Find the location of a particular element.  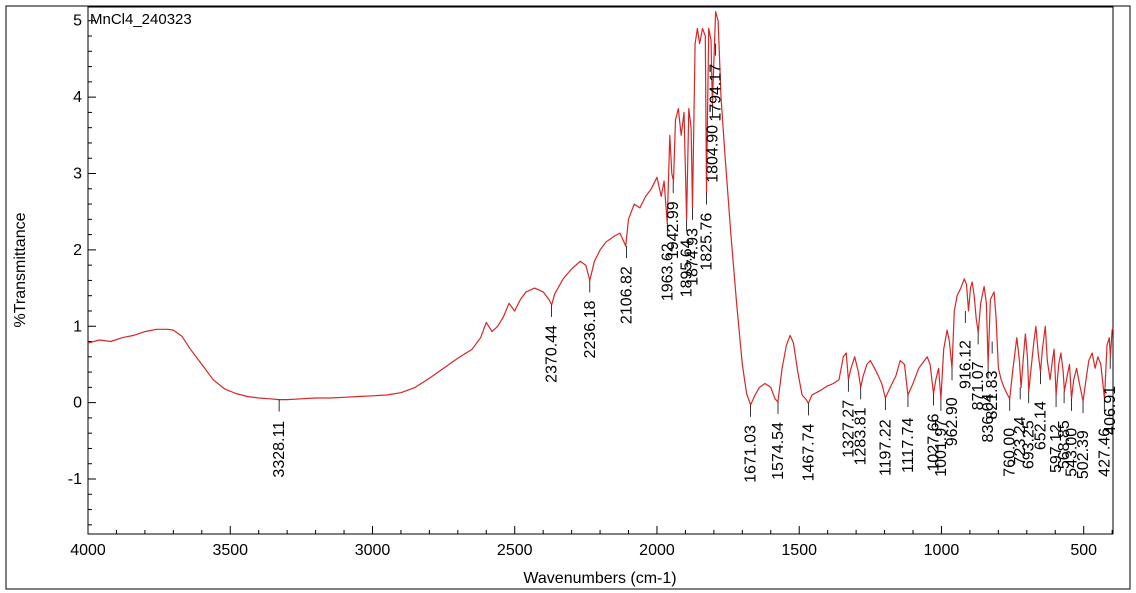

x-tick-label: 1500 is located at coordinates (799, 550).